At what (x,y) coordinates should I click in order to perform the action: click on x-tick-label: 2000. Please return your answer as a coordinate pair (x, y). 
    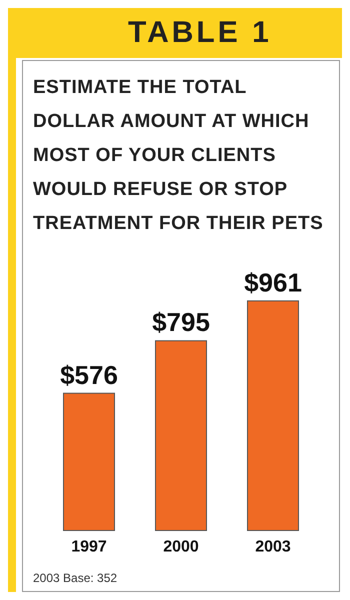
    Looking at the image, I should click on (181, 547).